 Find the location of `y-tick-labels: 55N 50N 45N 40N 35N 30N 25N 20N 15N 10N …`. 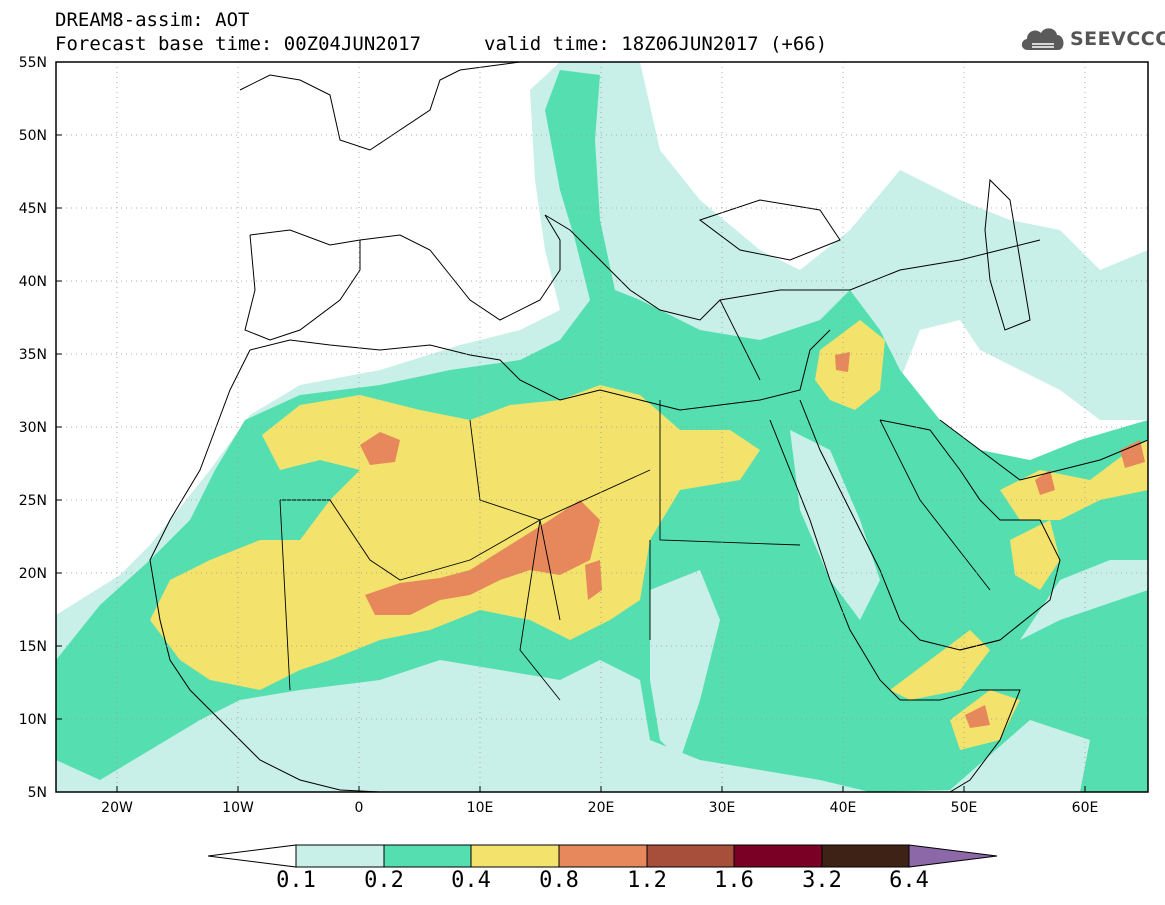

y-tick-labels: 55N 50N 45N 40N 35N 30N 25N 20N 15N 10N … is located at coordinates (33, 428).